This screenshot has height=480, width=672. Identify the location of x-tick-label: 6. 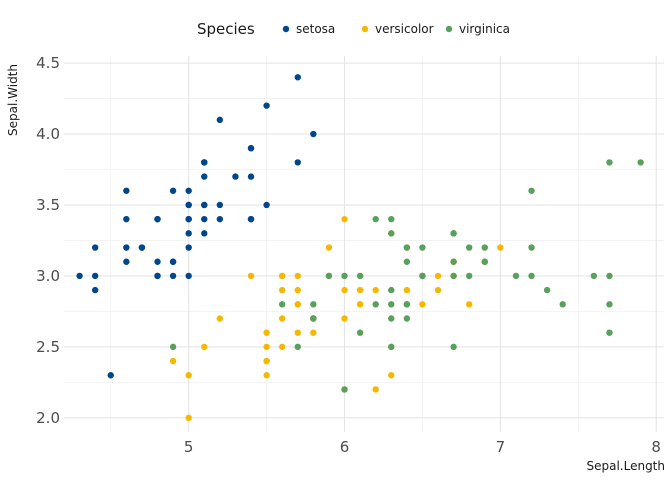
(345, 447).